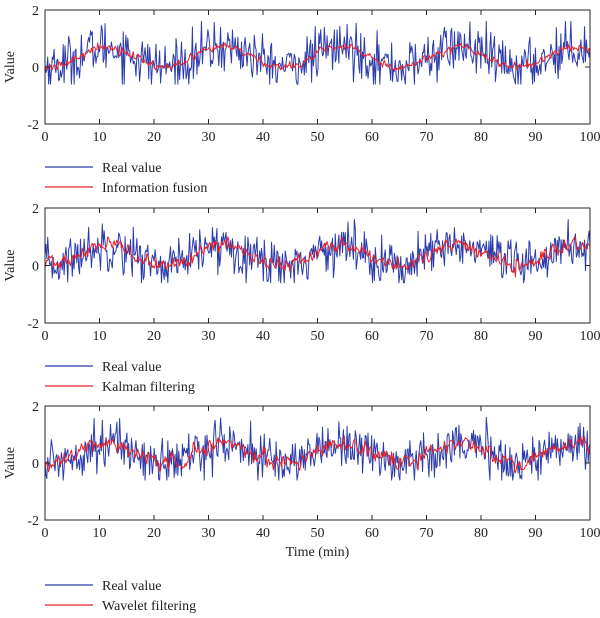  I want to click on legend: Real value Wavelet filtering, so click(120, 596).